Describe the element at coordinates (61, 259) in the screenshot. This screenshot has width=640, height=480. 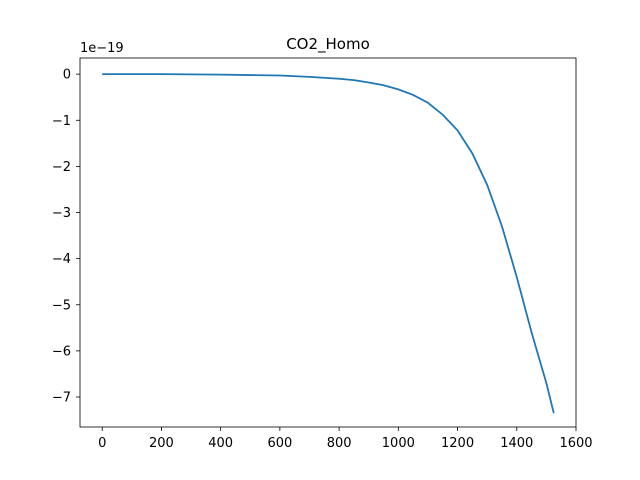
I see `y-tick-label: −4` at that location.